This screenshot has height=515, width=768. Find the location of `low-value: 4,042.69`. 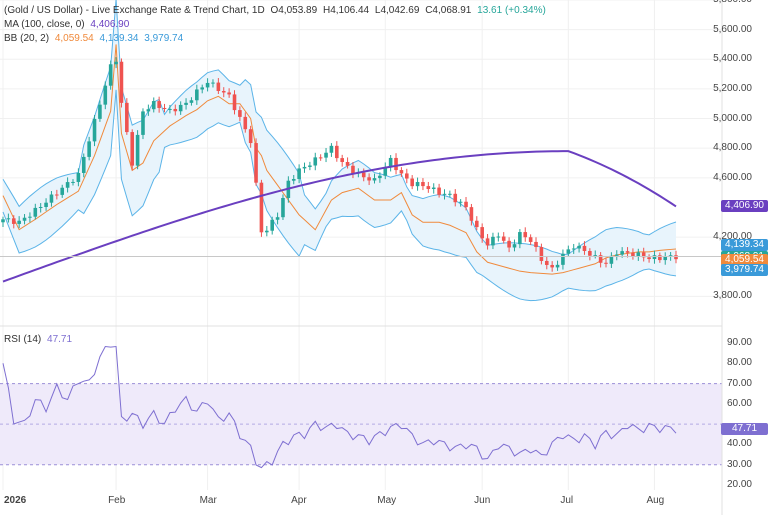

low-value: 4,042.69 is located at coordinates (400, 10).